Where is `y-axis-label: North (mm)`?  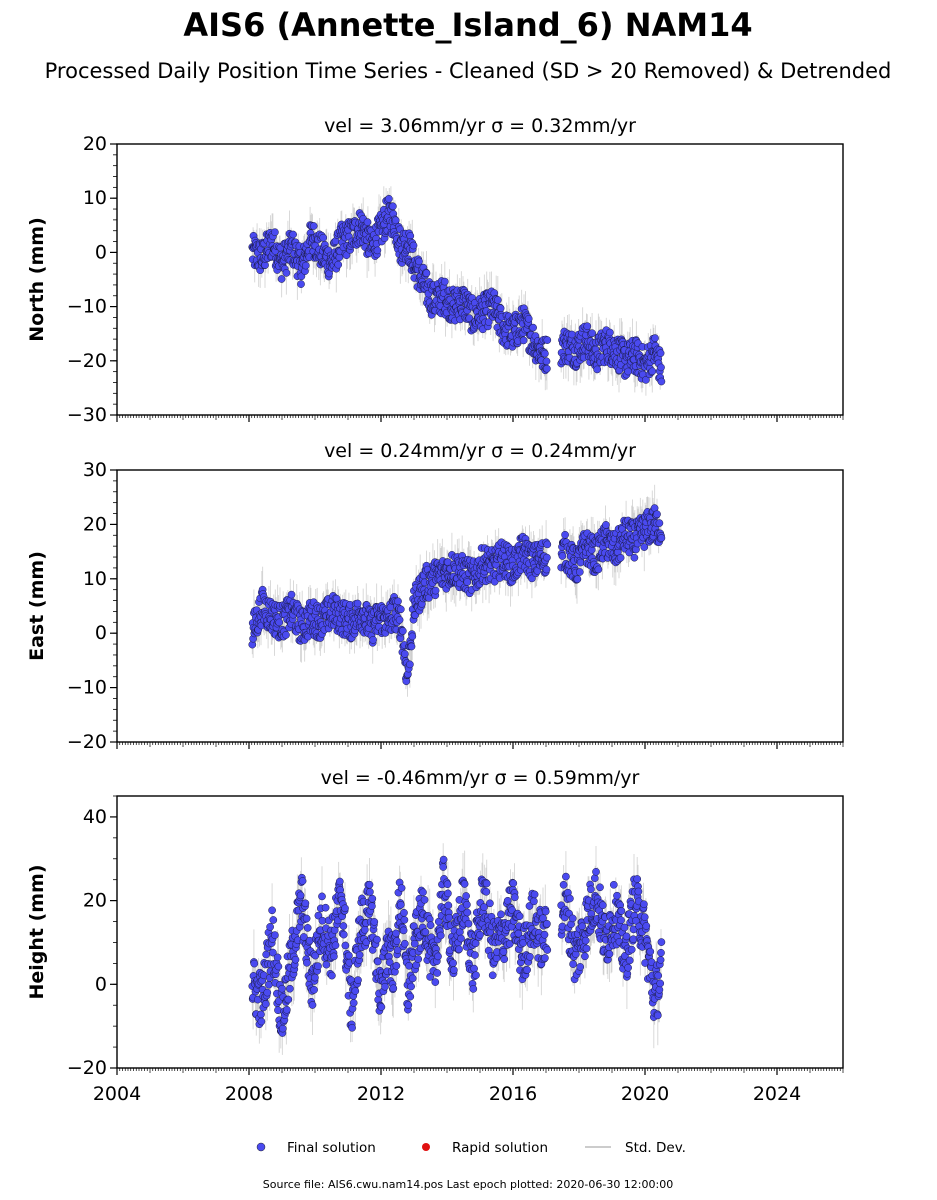
y-axis-label: North (mm) is located at coordinates (37, 279).